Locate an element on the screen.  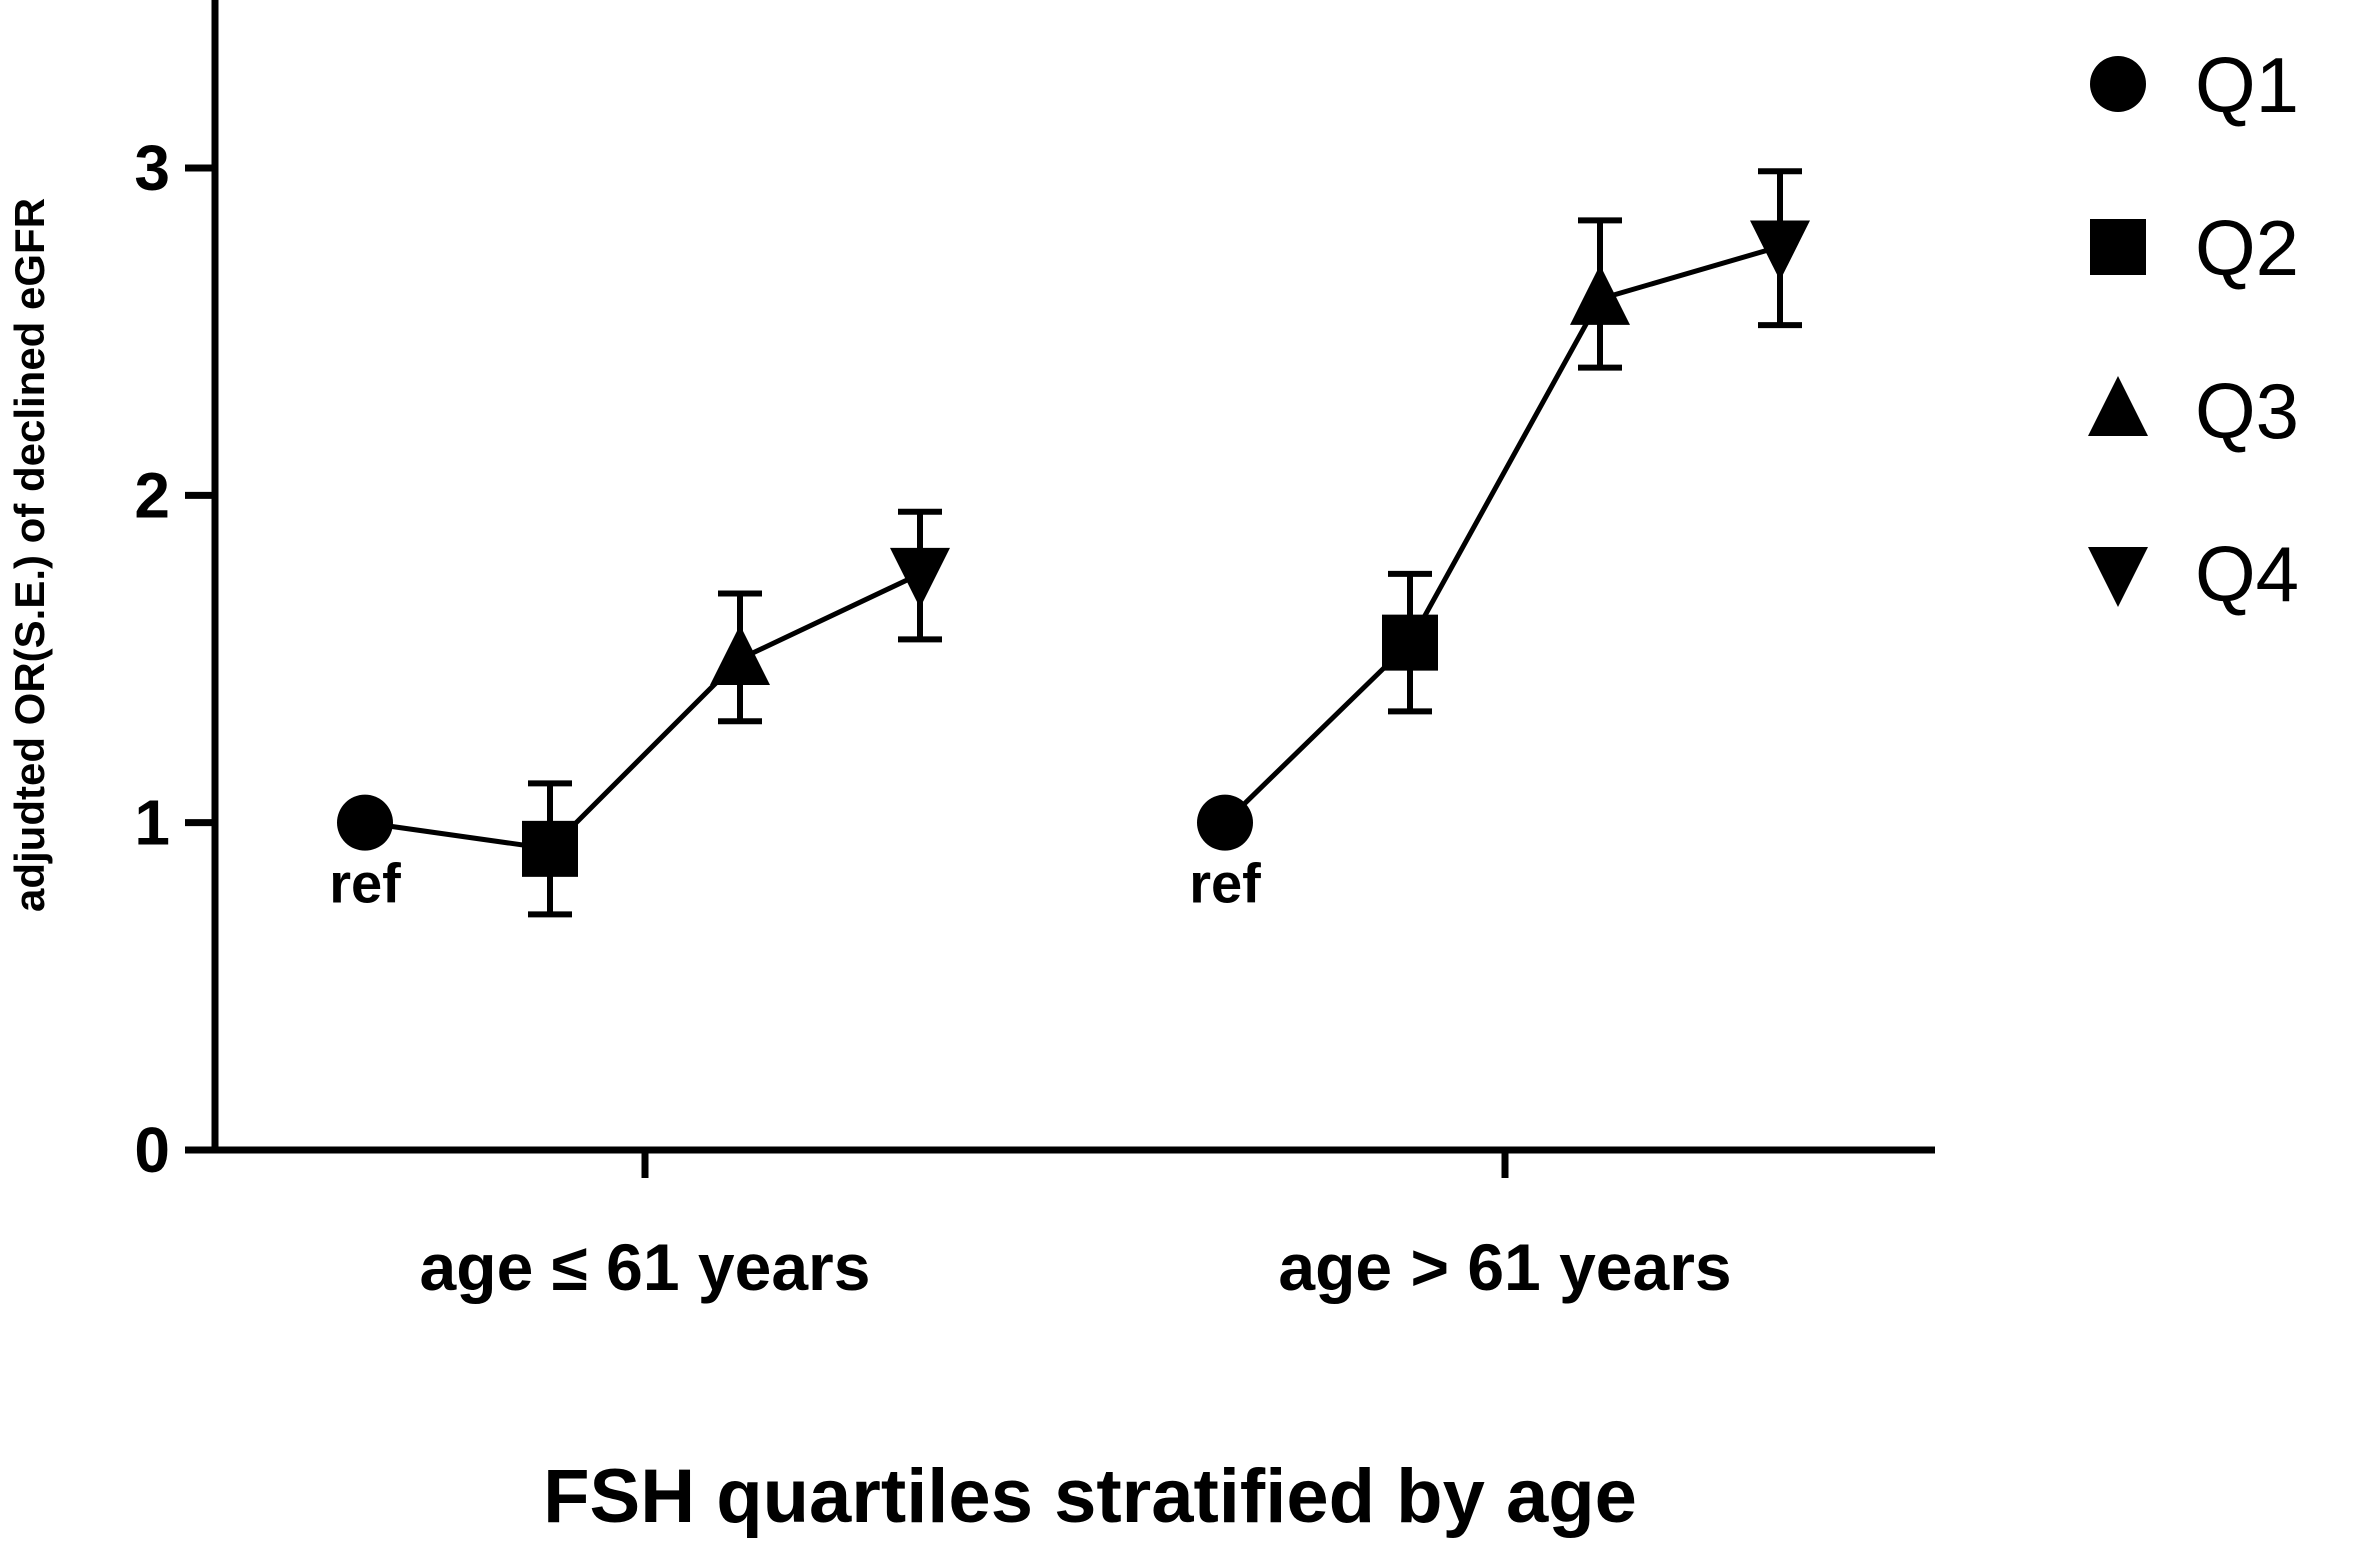
y-tick-label: 2 is located at coordinates (152, 495).